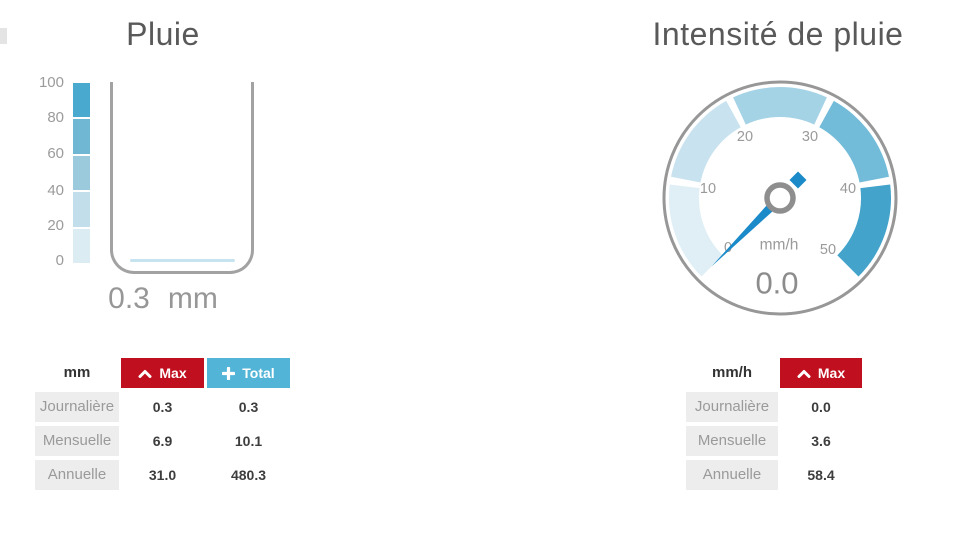 Image resolution: width=953 pixels, height=536 pixels. Describe the element at coordinates (732, 475) in the screenshot. I see `intensity-row-label-annual: Annuelle` at that location.